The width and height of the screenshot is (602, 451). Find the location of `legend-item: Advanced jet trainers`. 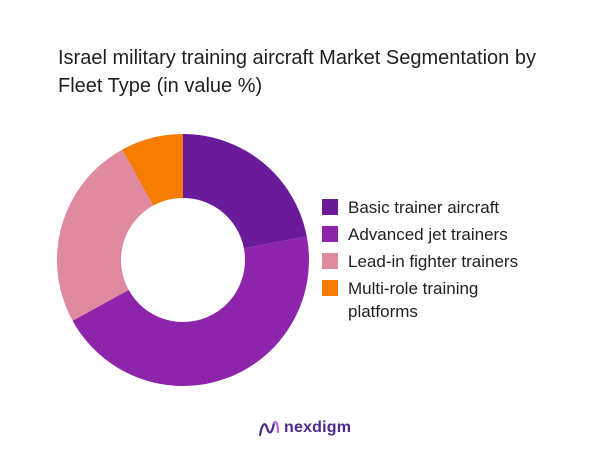

legend-item: Advanced jet trainers is located at coordinates (457, 234).